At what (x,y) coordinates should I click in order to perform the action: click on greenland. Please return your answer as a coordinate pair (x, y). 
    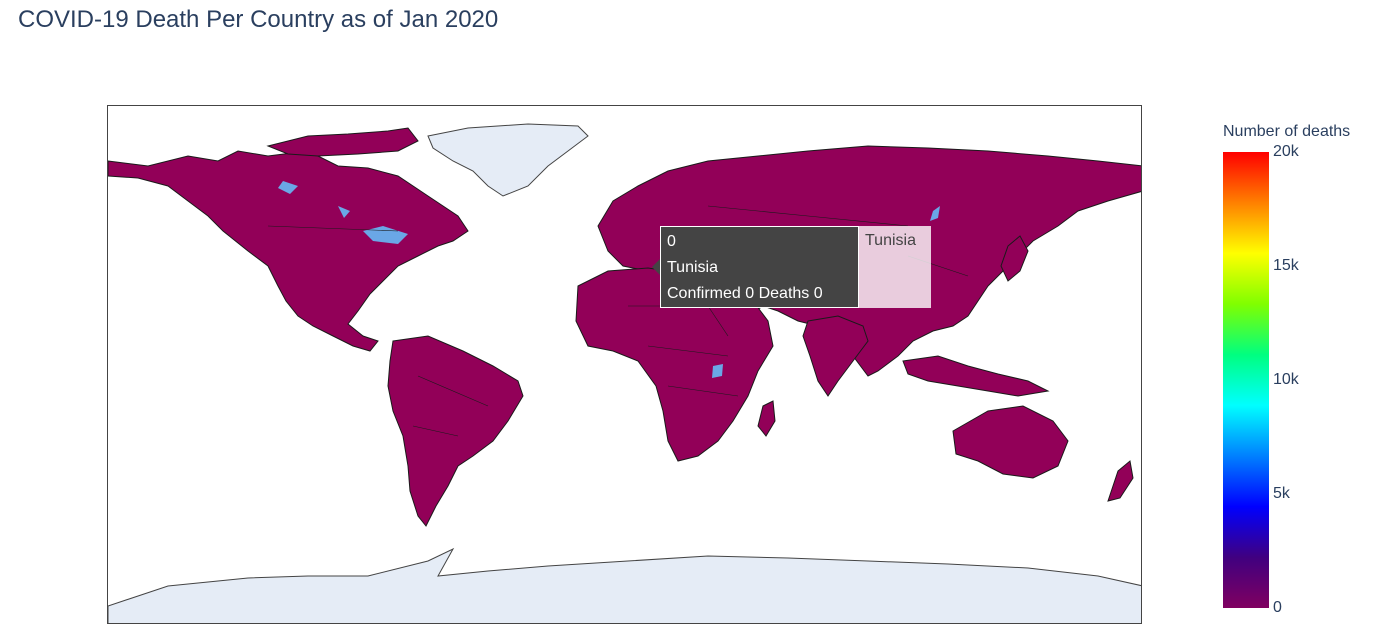
    Looking at the image, I should click on (508, 160).